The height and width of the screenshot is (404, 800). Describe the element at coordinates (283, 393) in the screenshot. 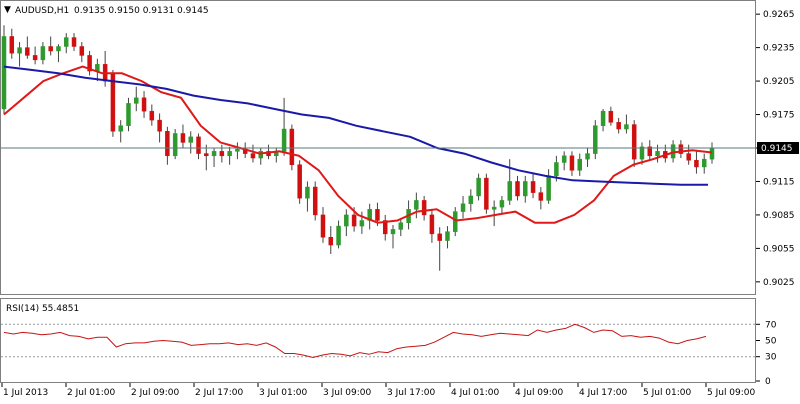

I see `x-tick-label: 3 Jul 01:00` at that location.